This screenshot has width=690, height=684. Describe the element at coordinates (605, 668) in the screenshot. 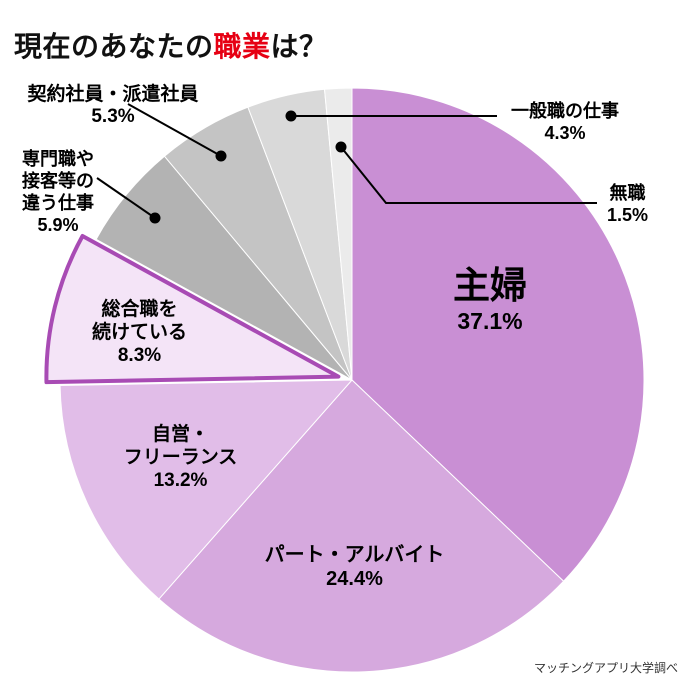

I see `source-credit: マッチングアプリ大学調べ` at that location.